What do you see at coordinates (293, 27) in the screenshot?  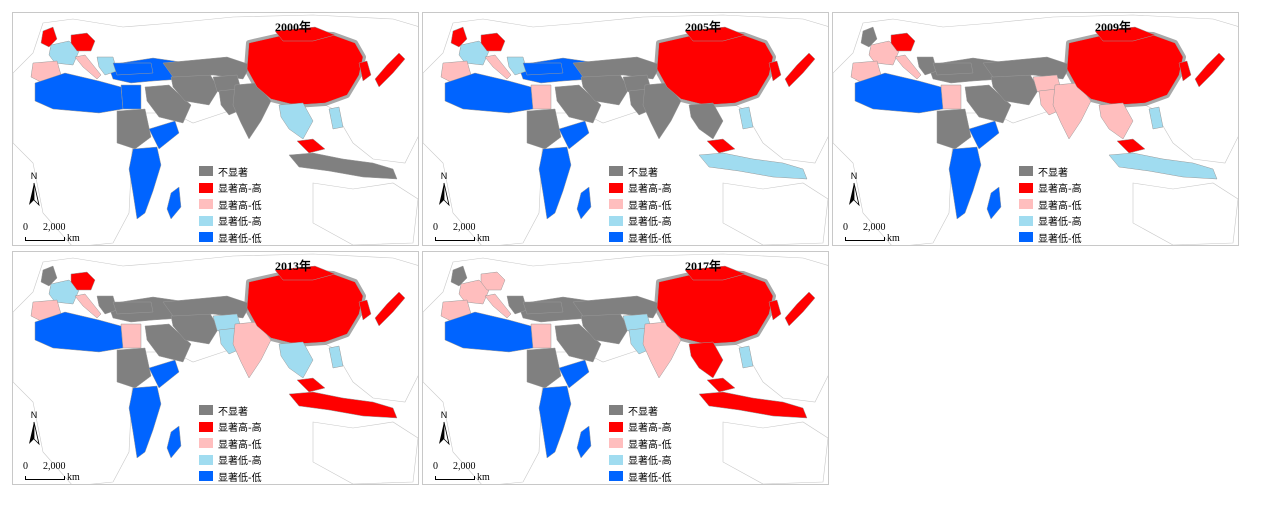 I see `panel-year-title: 2000年` at bounding box center [293, 27].